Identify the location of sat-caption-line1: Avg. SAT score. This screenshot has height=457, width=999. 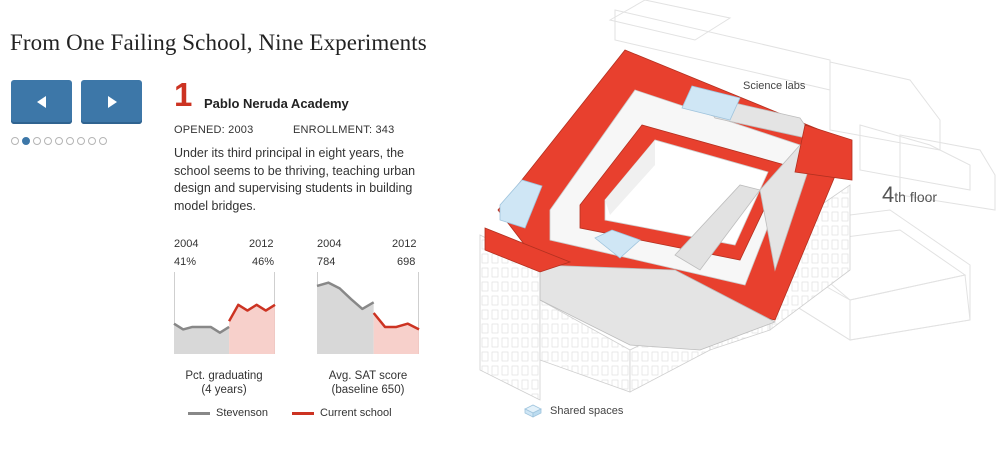
(368, 376).